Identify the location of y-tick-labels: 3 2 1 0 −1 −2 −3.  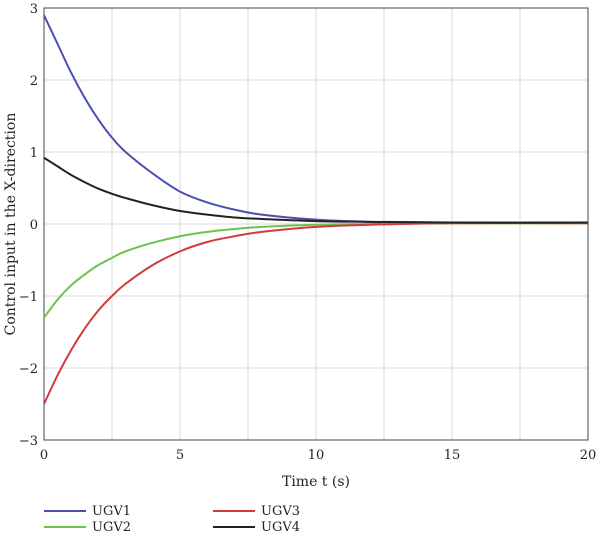
(28, 225).